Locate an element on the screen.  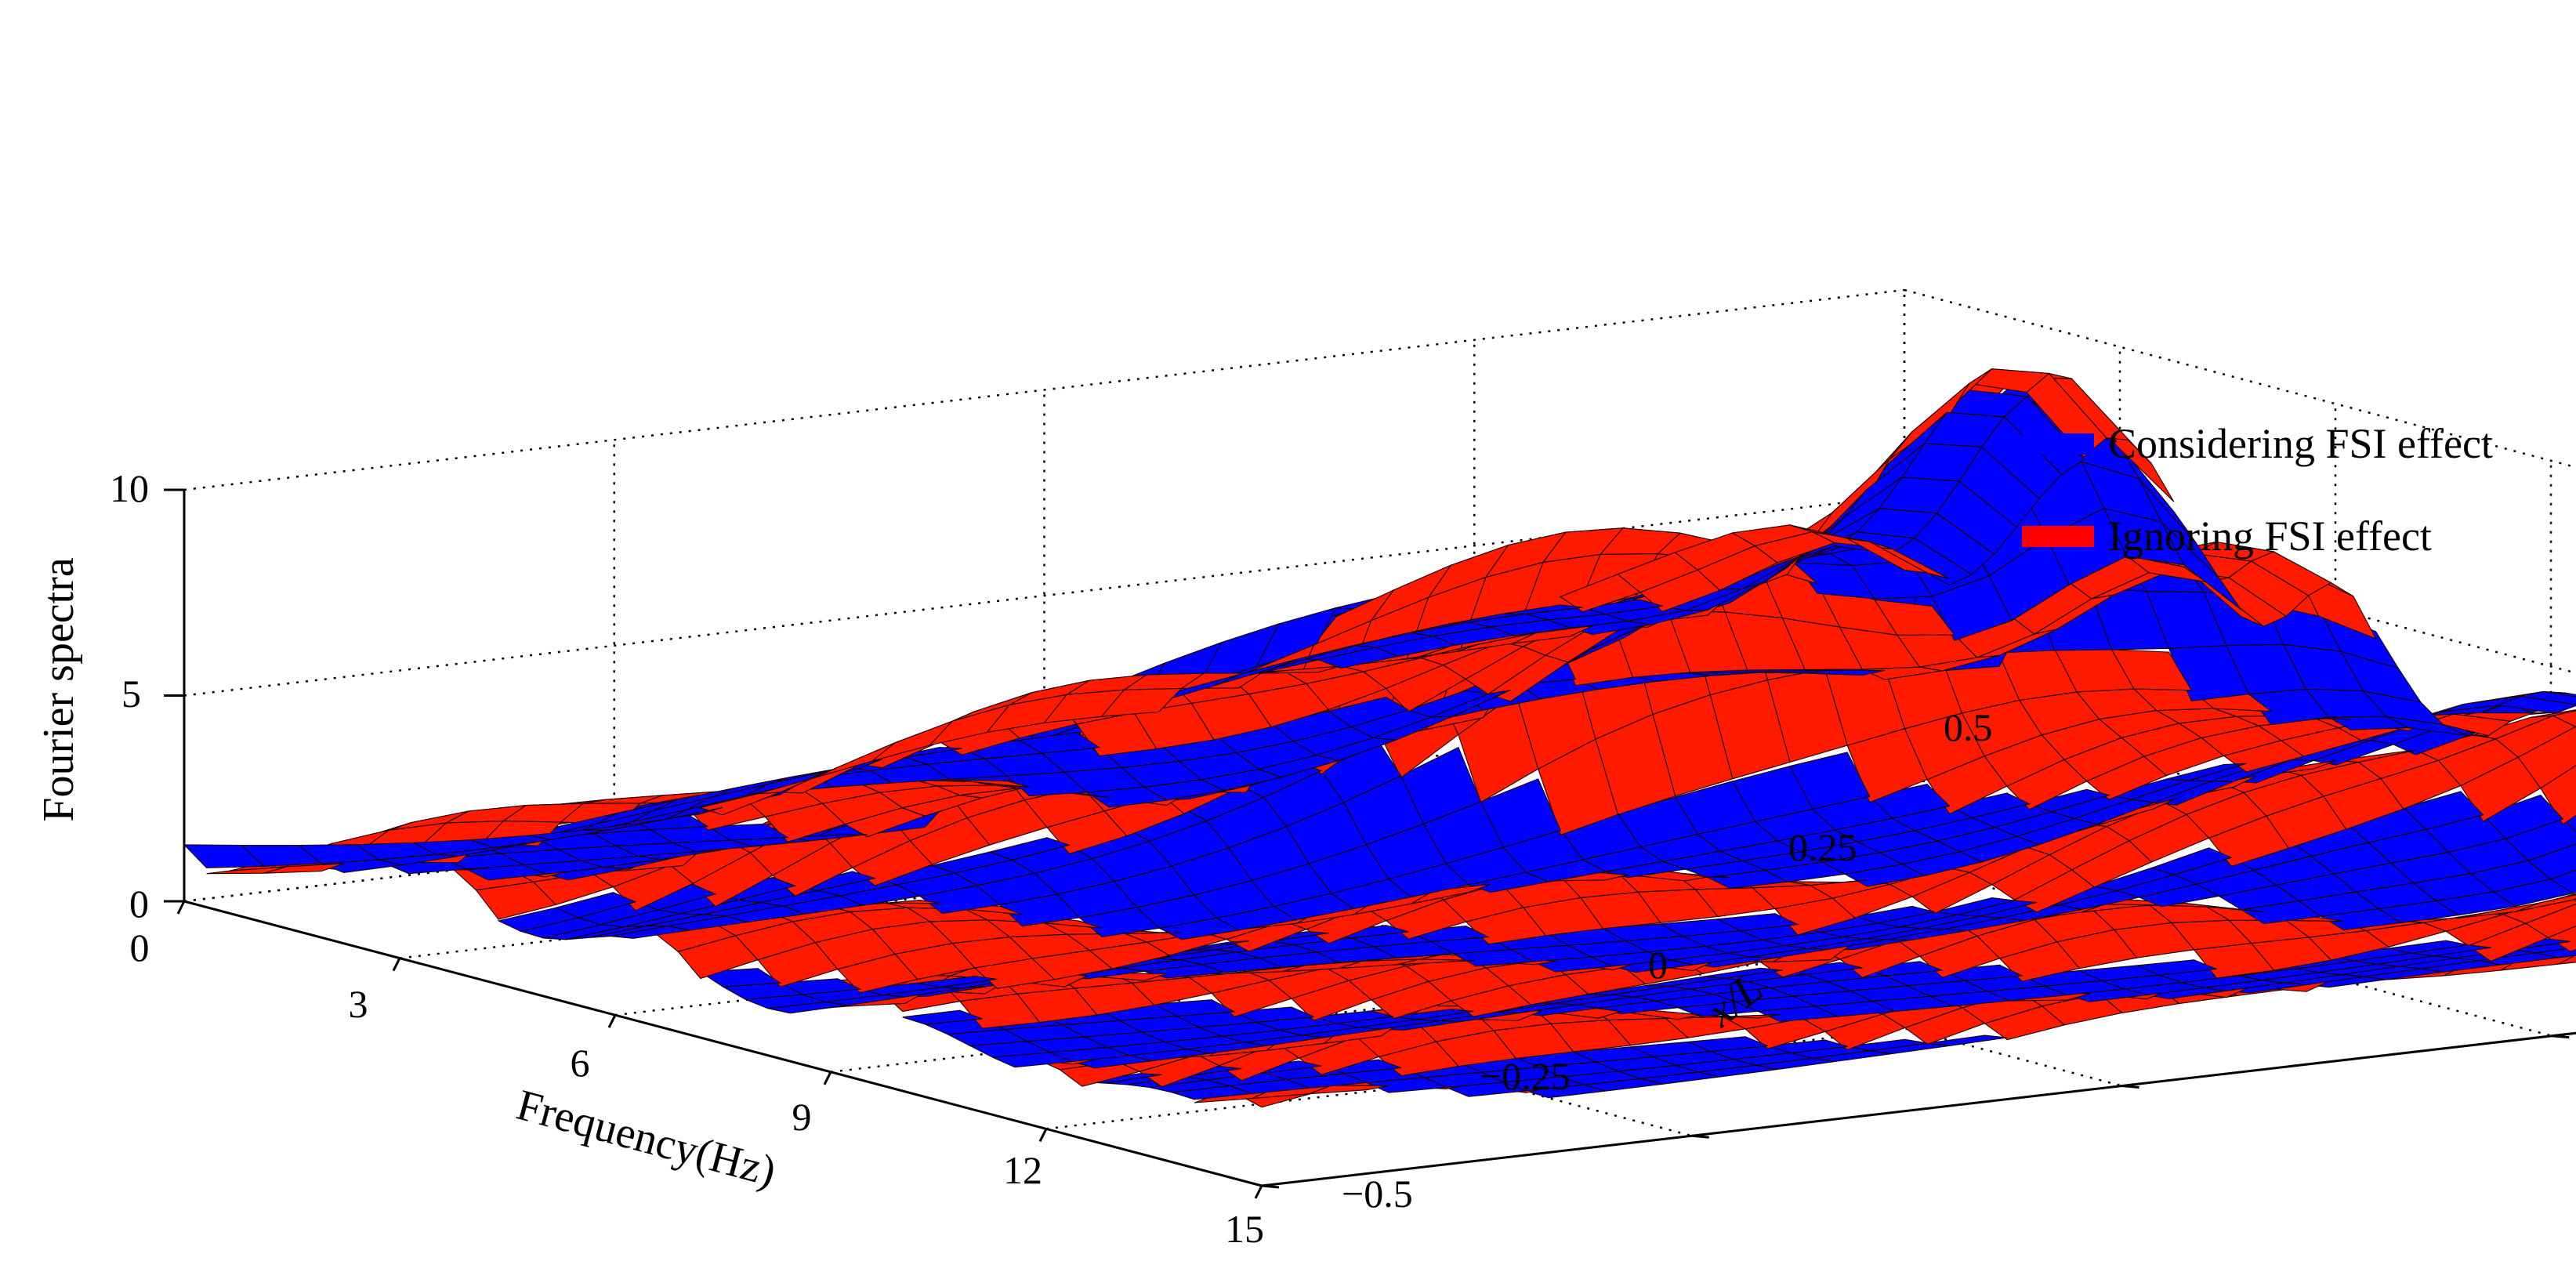
x-tick-label: 6 is located at coordinates (580, 1063).